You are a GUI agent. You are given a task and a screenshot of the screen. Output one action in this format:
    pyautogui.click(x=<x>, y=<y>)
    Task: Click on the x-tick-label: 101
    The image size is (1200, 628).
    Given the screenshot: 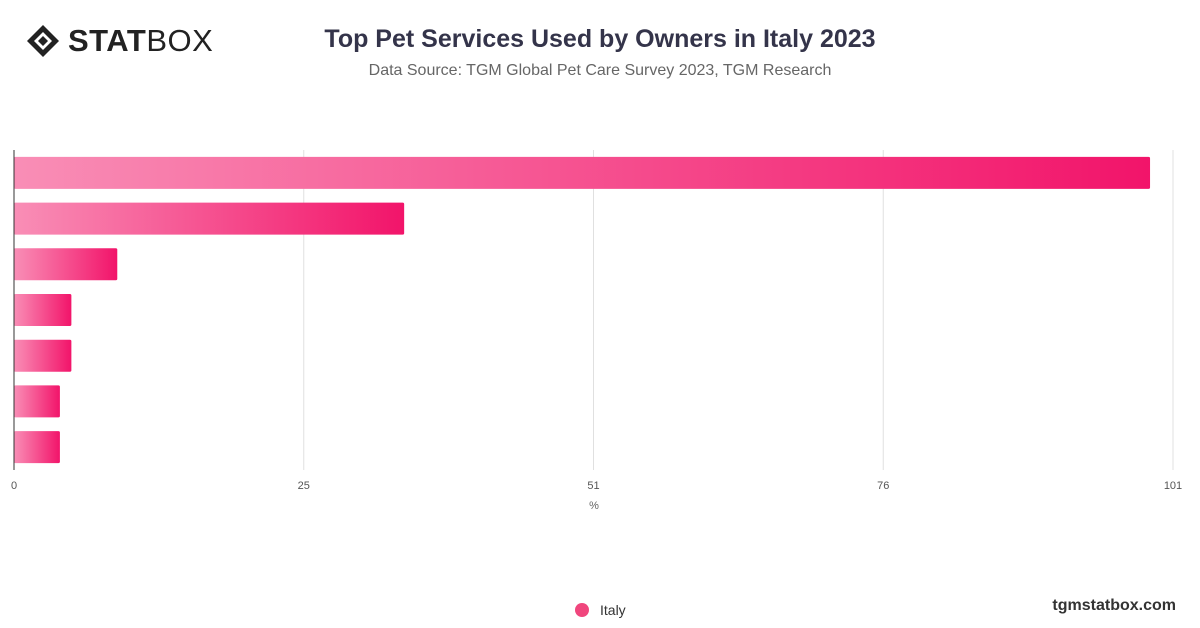 What is the action you would take?
    pyautogui.click(x=1173, y=486)
    